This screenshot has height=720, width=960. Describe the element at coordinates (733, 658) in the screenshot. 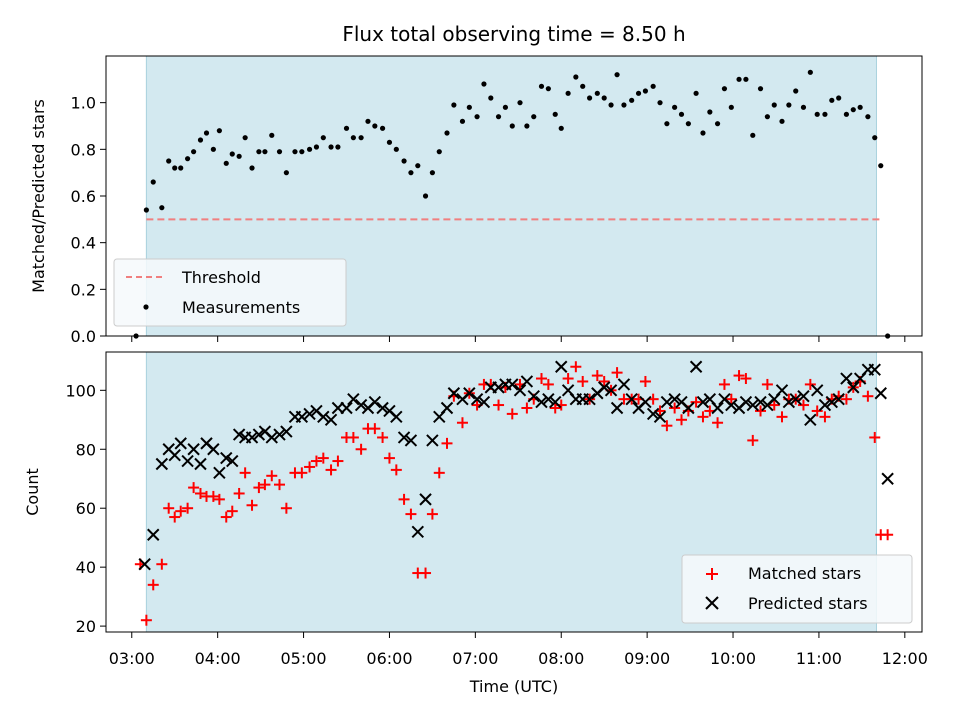

I see `x-tick-label: 10:00` at that location.